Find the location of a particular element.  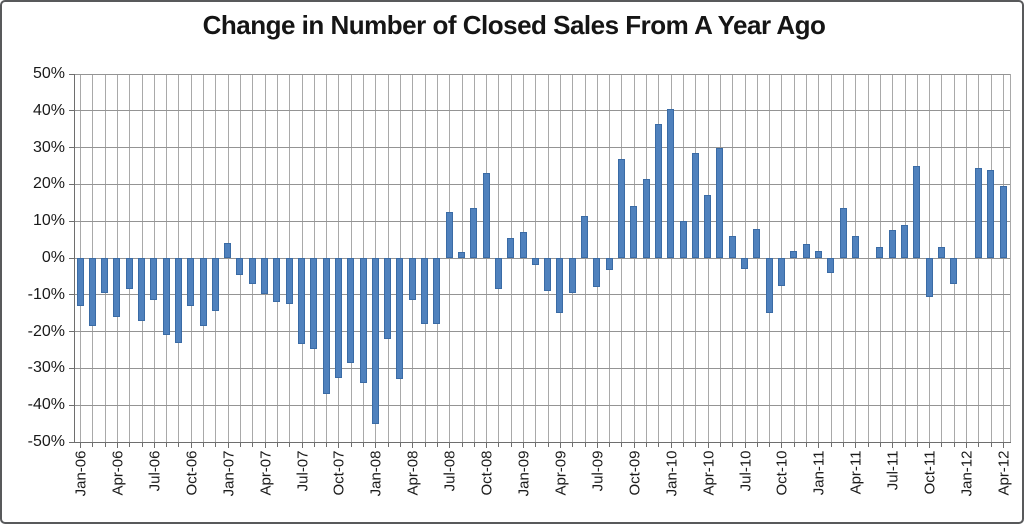

x-tick-label: Oct-07 is located at coordinates (339, 473).